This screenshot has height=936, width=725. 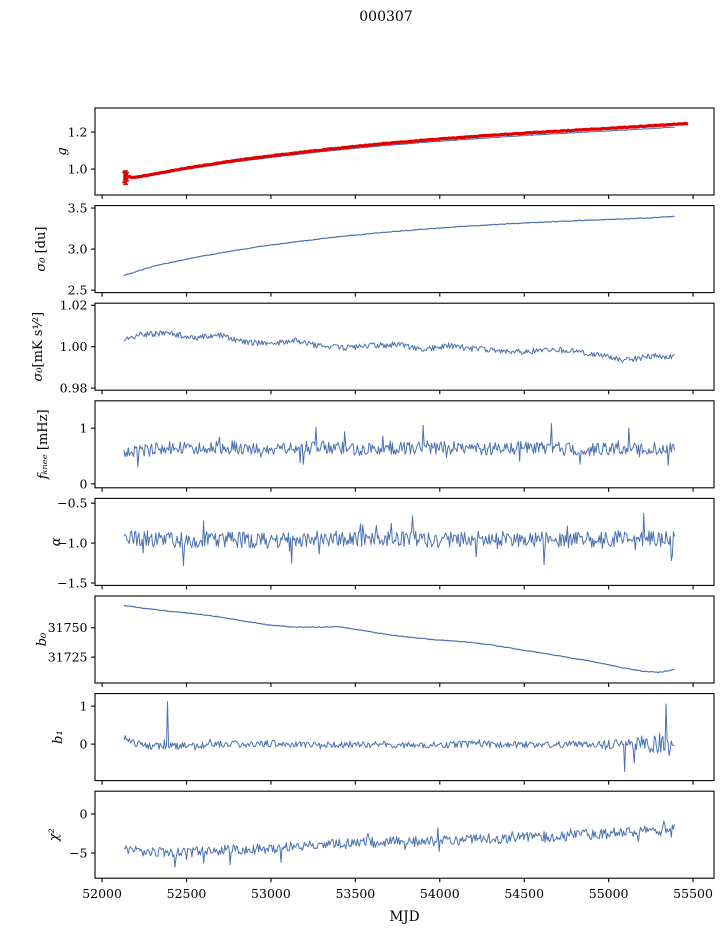 What do you see at coordinates (78, 248) in the screenshot?
I see `y-tick-label: 3.0` at bounding box center [78, 248].